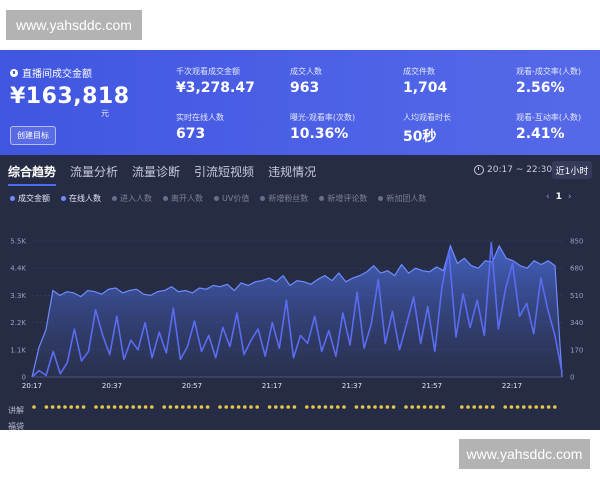  What do you see at coordinates (284, 198) in the screenshot?
I see `legend-item: 新增粉丝数` at bounding box center [284, 198].